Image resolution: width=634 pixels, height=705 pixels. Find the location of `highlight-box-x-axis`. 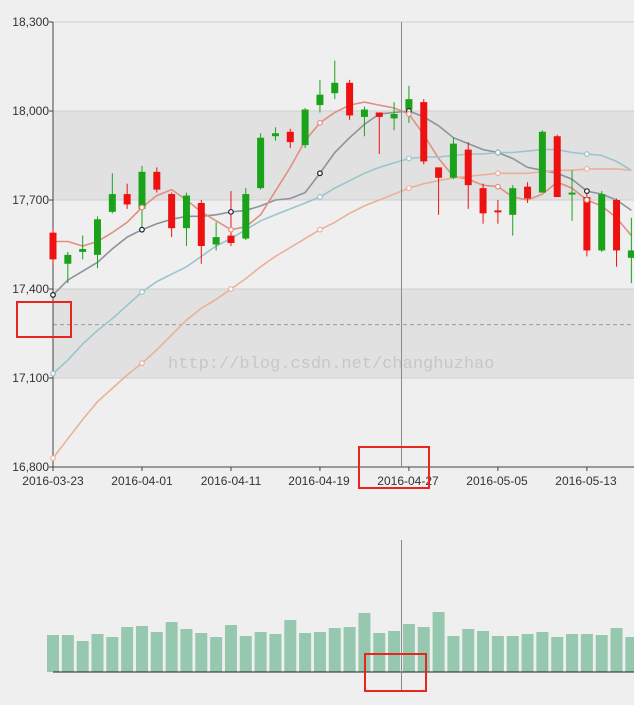

highlight-box-x-axis is located at coordinates (394, 467).